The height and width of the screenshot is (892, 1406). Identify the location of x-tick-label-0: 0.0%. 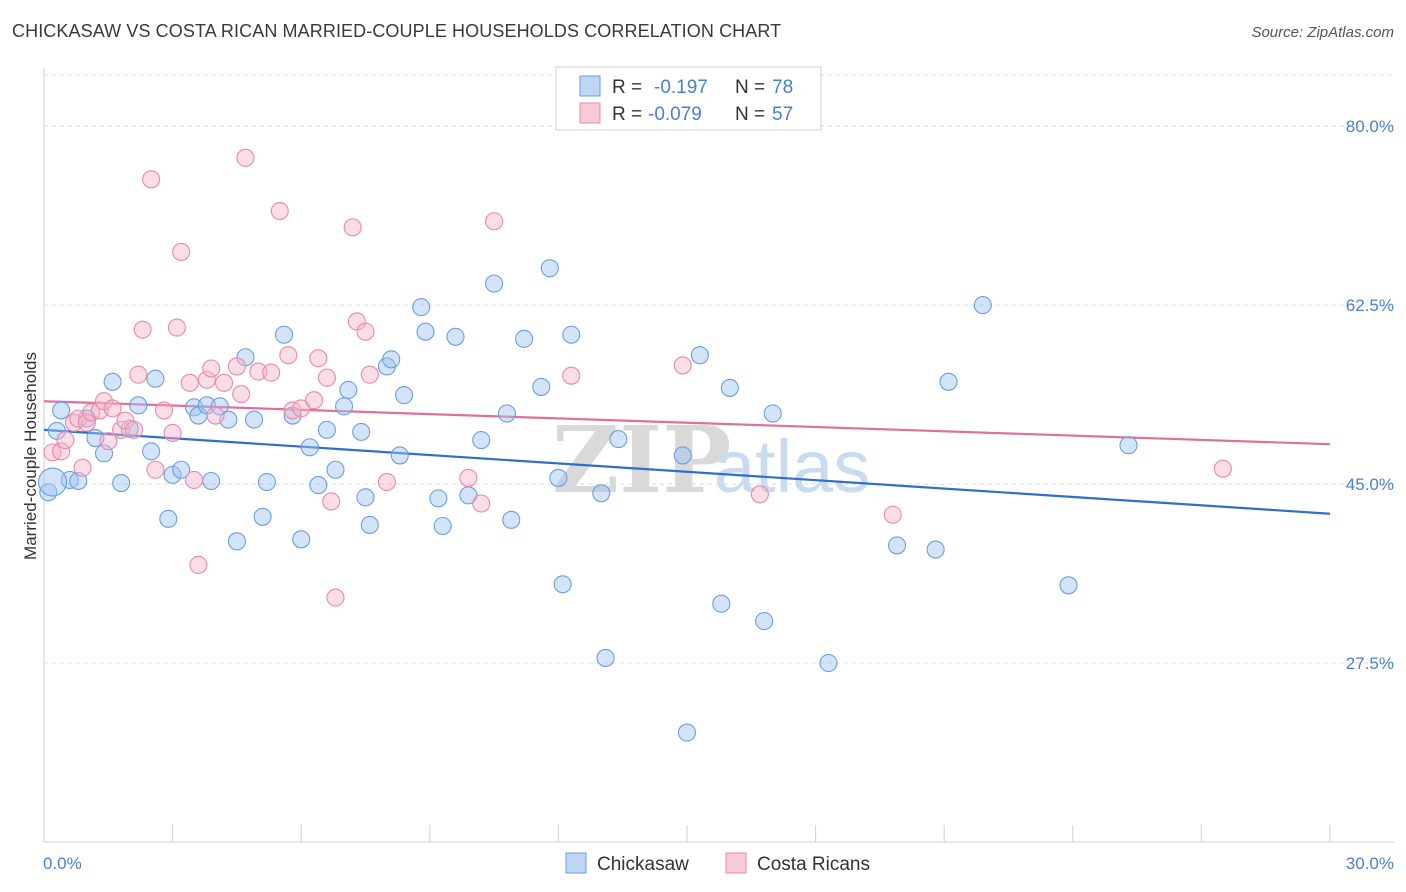
(62, 863).